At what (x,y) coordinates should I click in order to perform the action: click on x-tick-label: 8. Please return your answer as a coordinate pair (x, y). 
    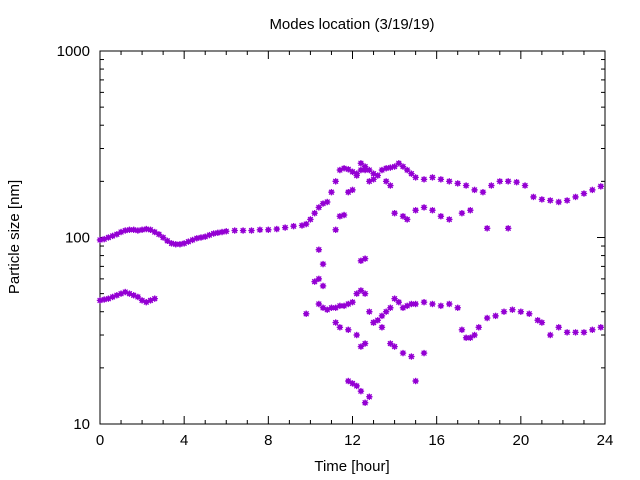
    Looking at the image, I should click on (268, 440).